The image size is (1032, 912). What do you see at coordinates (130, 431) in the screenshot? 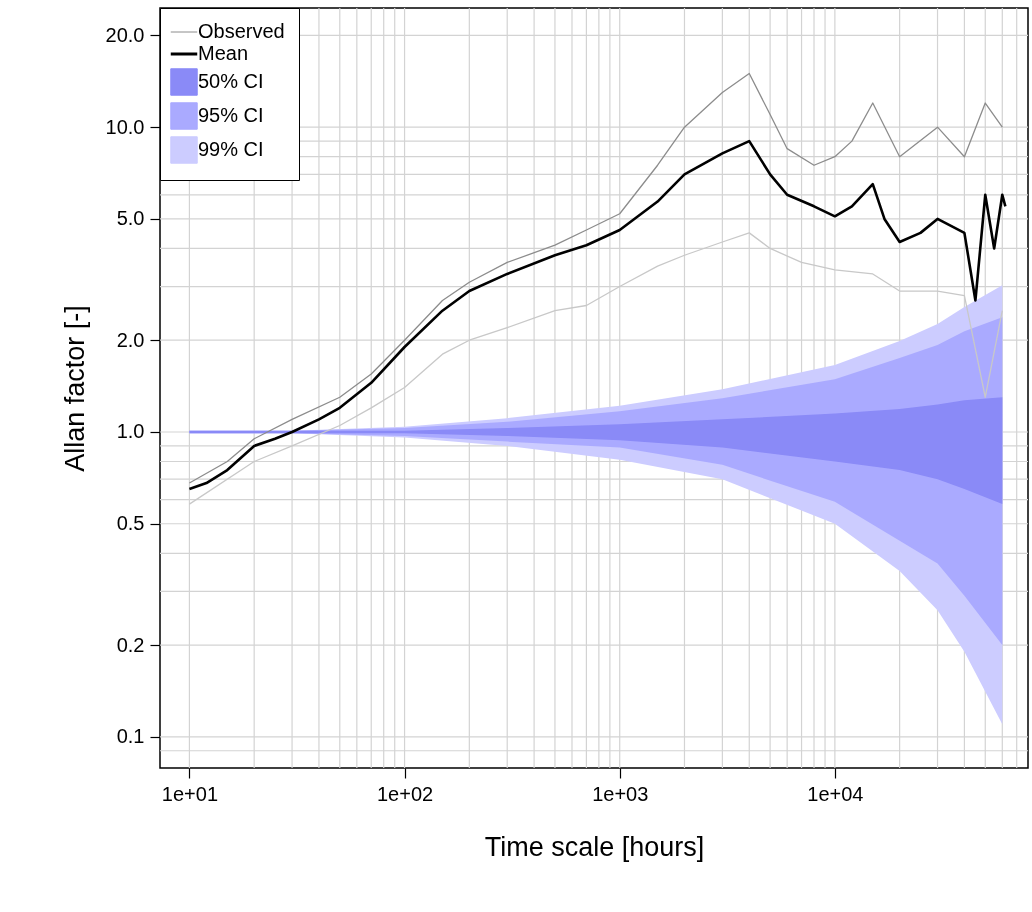
I see `y-tick-label: 1.0` at bounding box center [130, 431].